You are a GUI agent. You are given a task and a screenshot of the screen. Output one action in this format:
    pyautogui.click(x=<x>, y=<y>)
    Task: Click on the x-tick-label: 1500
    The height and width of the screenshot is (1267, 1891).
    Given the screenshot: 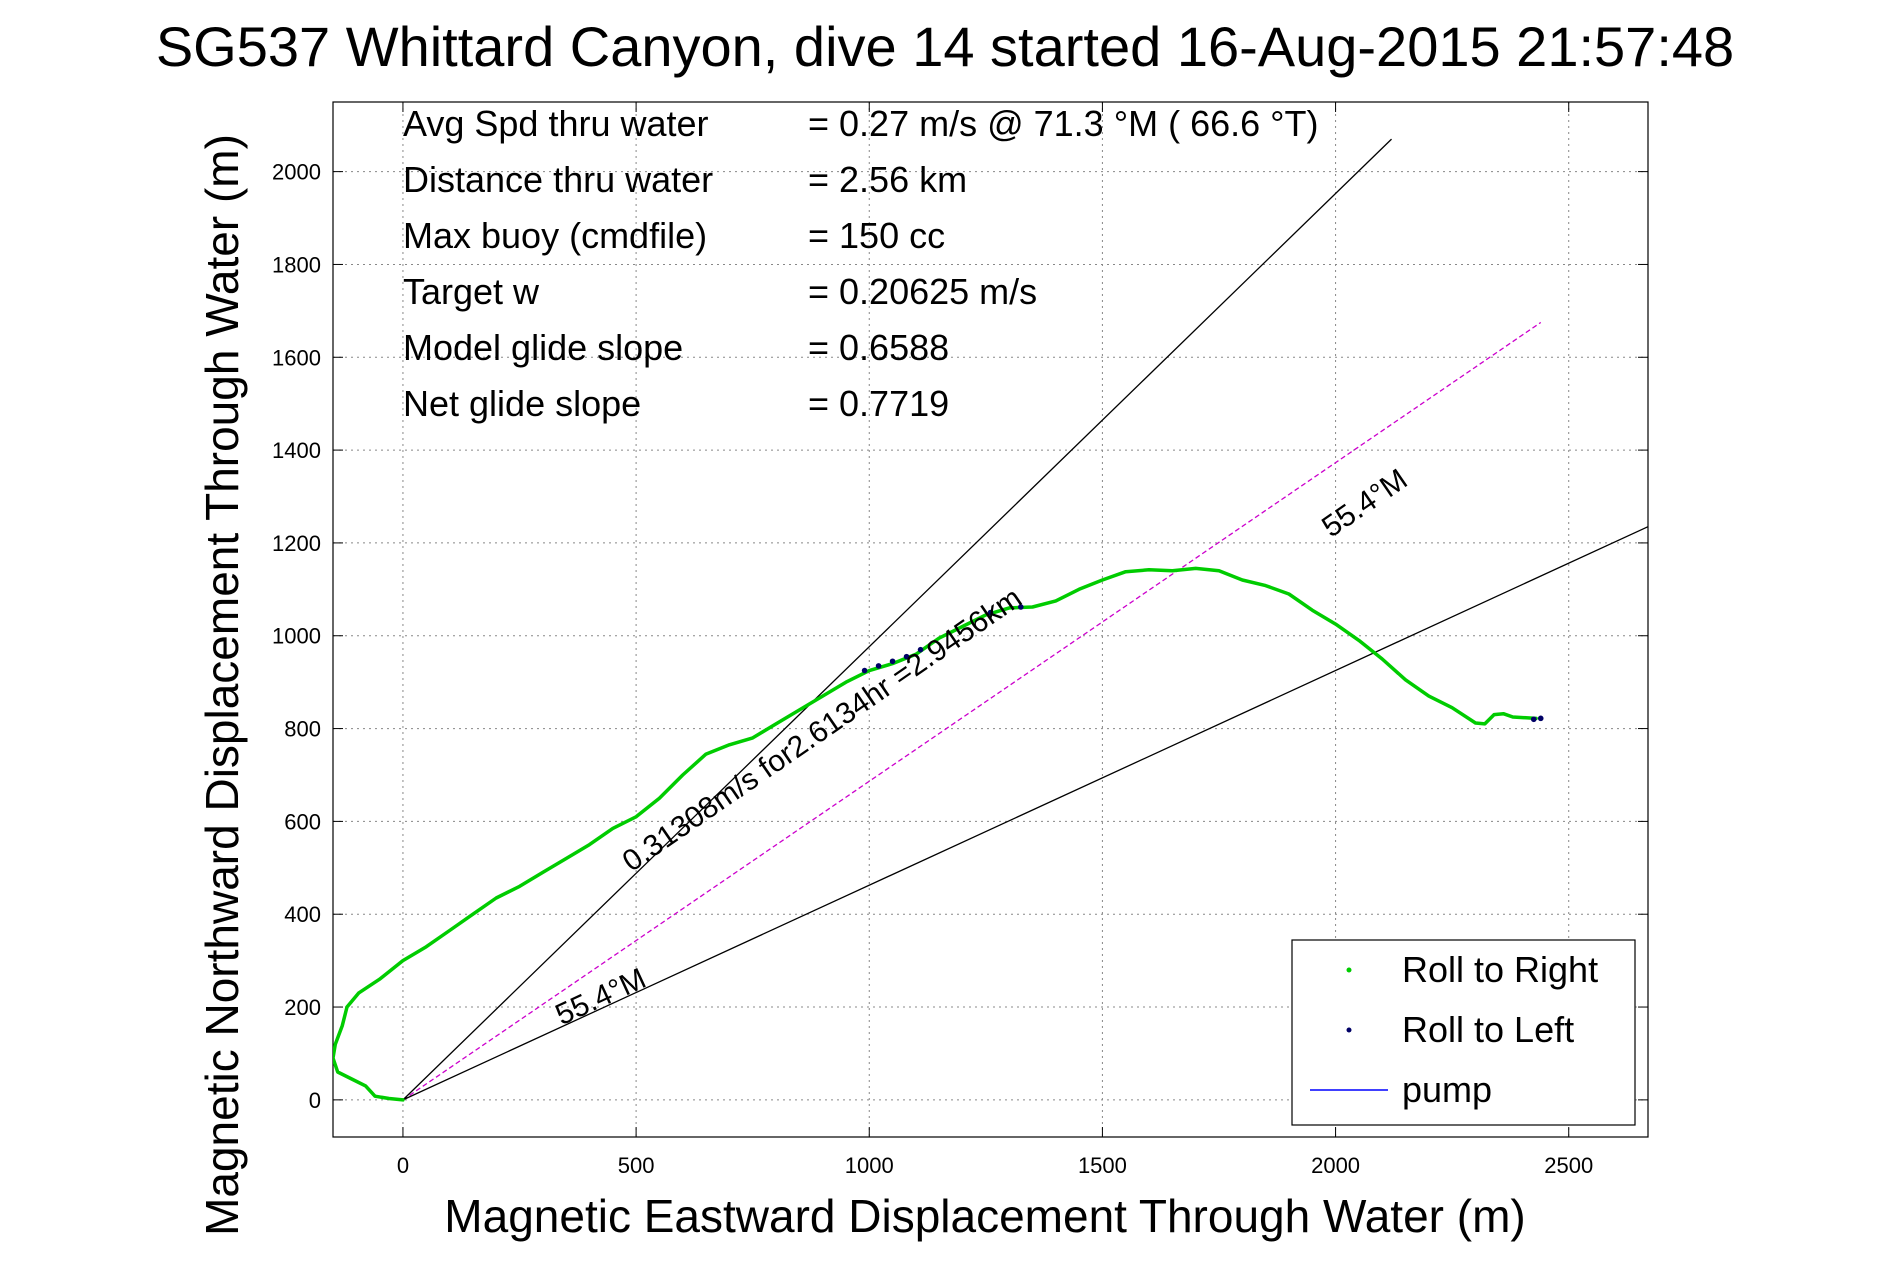 What is the action you would take?
    pyautogui.click(x=1102, y=1165)
    